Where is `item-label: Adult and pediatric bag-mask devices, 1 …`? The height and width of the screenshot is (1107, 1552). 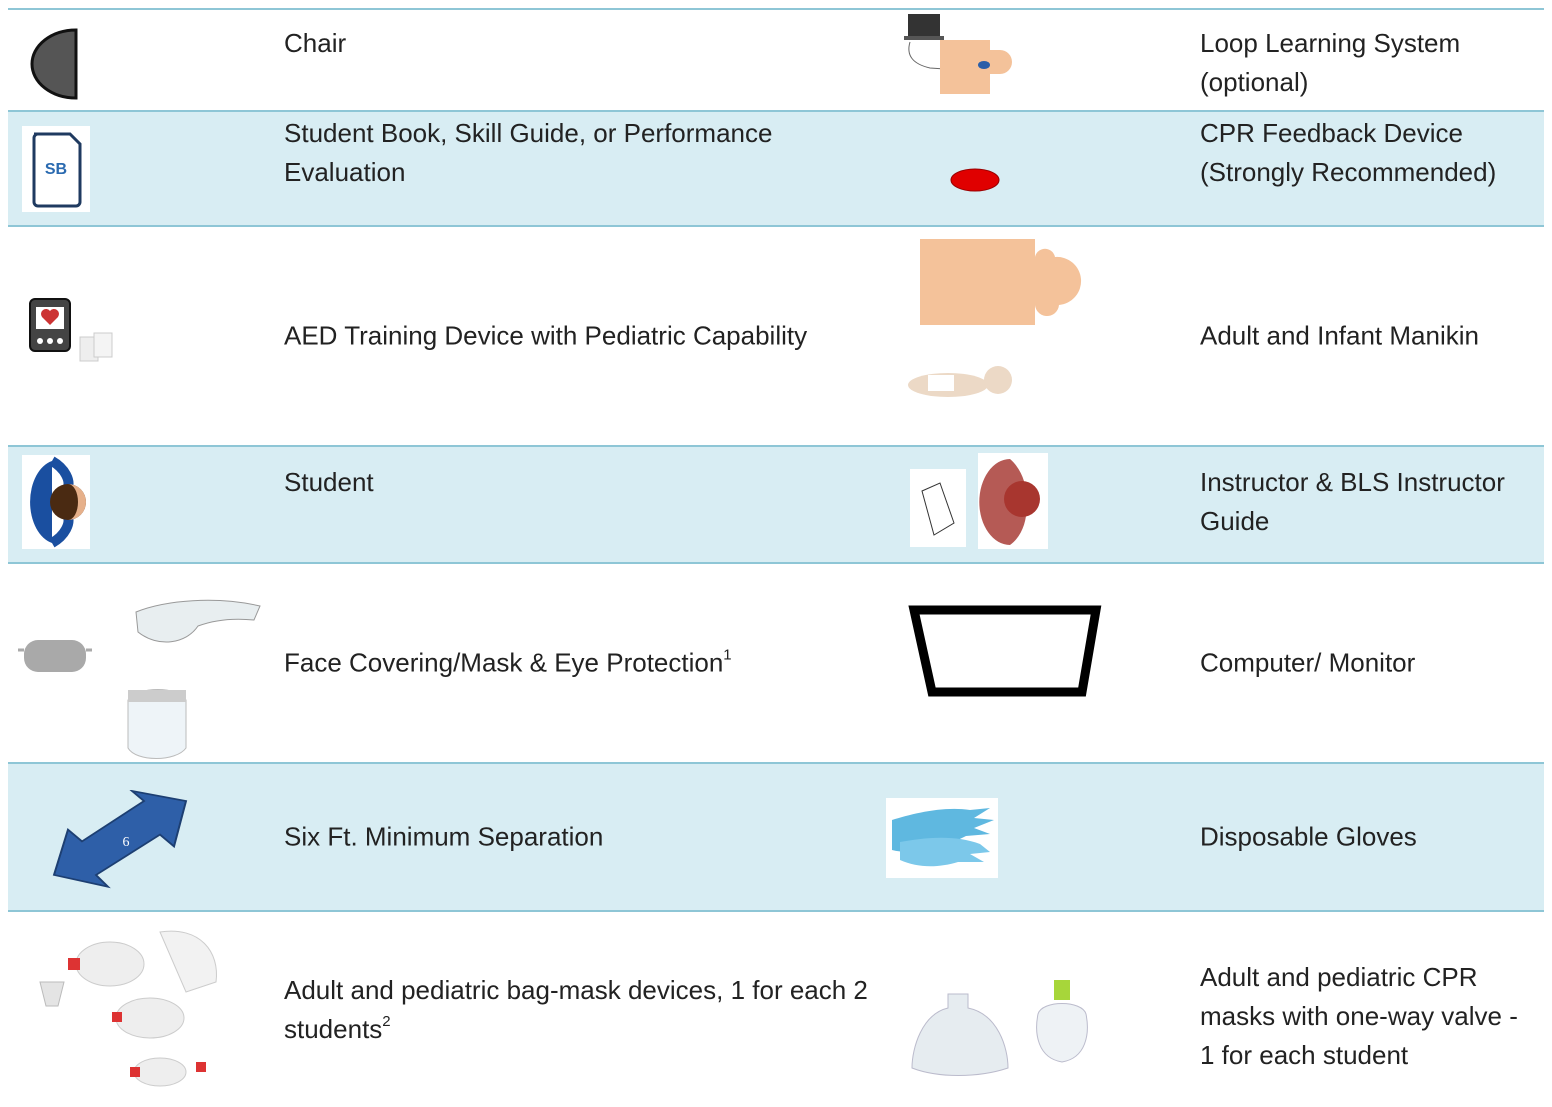 item-label: Adult and pediatric bag-mask devices, 1 … is located at coordinates (576, 1010).